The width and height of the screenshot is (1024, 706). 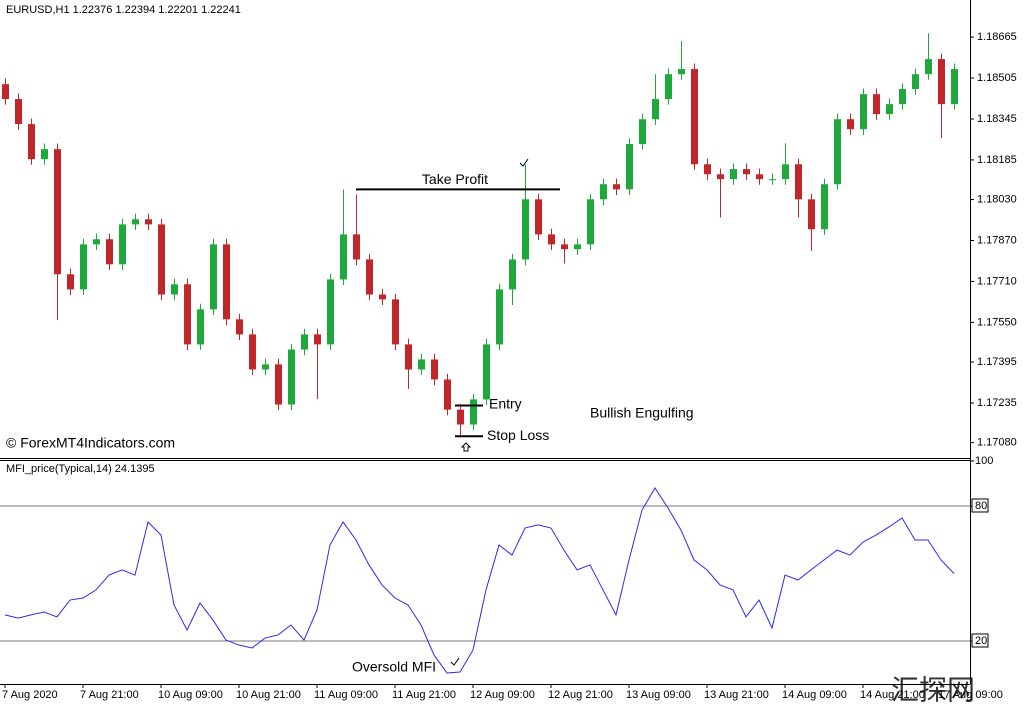 What do you see at coordinates (892, 695) in the screenshot?
I see `x-tick-label: 14 Aug 21:00` at bounding box center [892, 695].